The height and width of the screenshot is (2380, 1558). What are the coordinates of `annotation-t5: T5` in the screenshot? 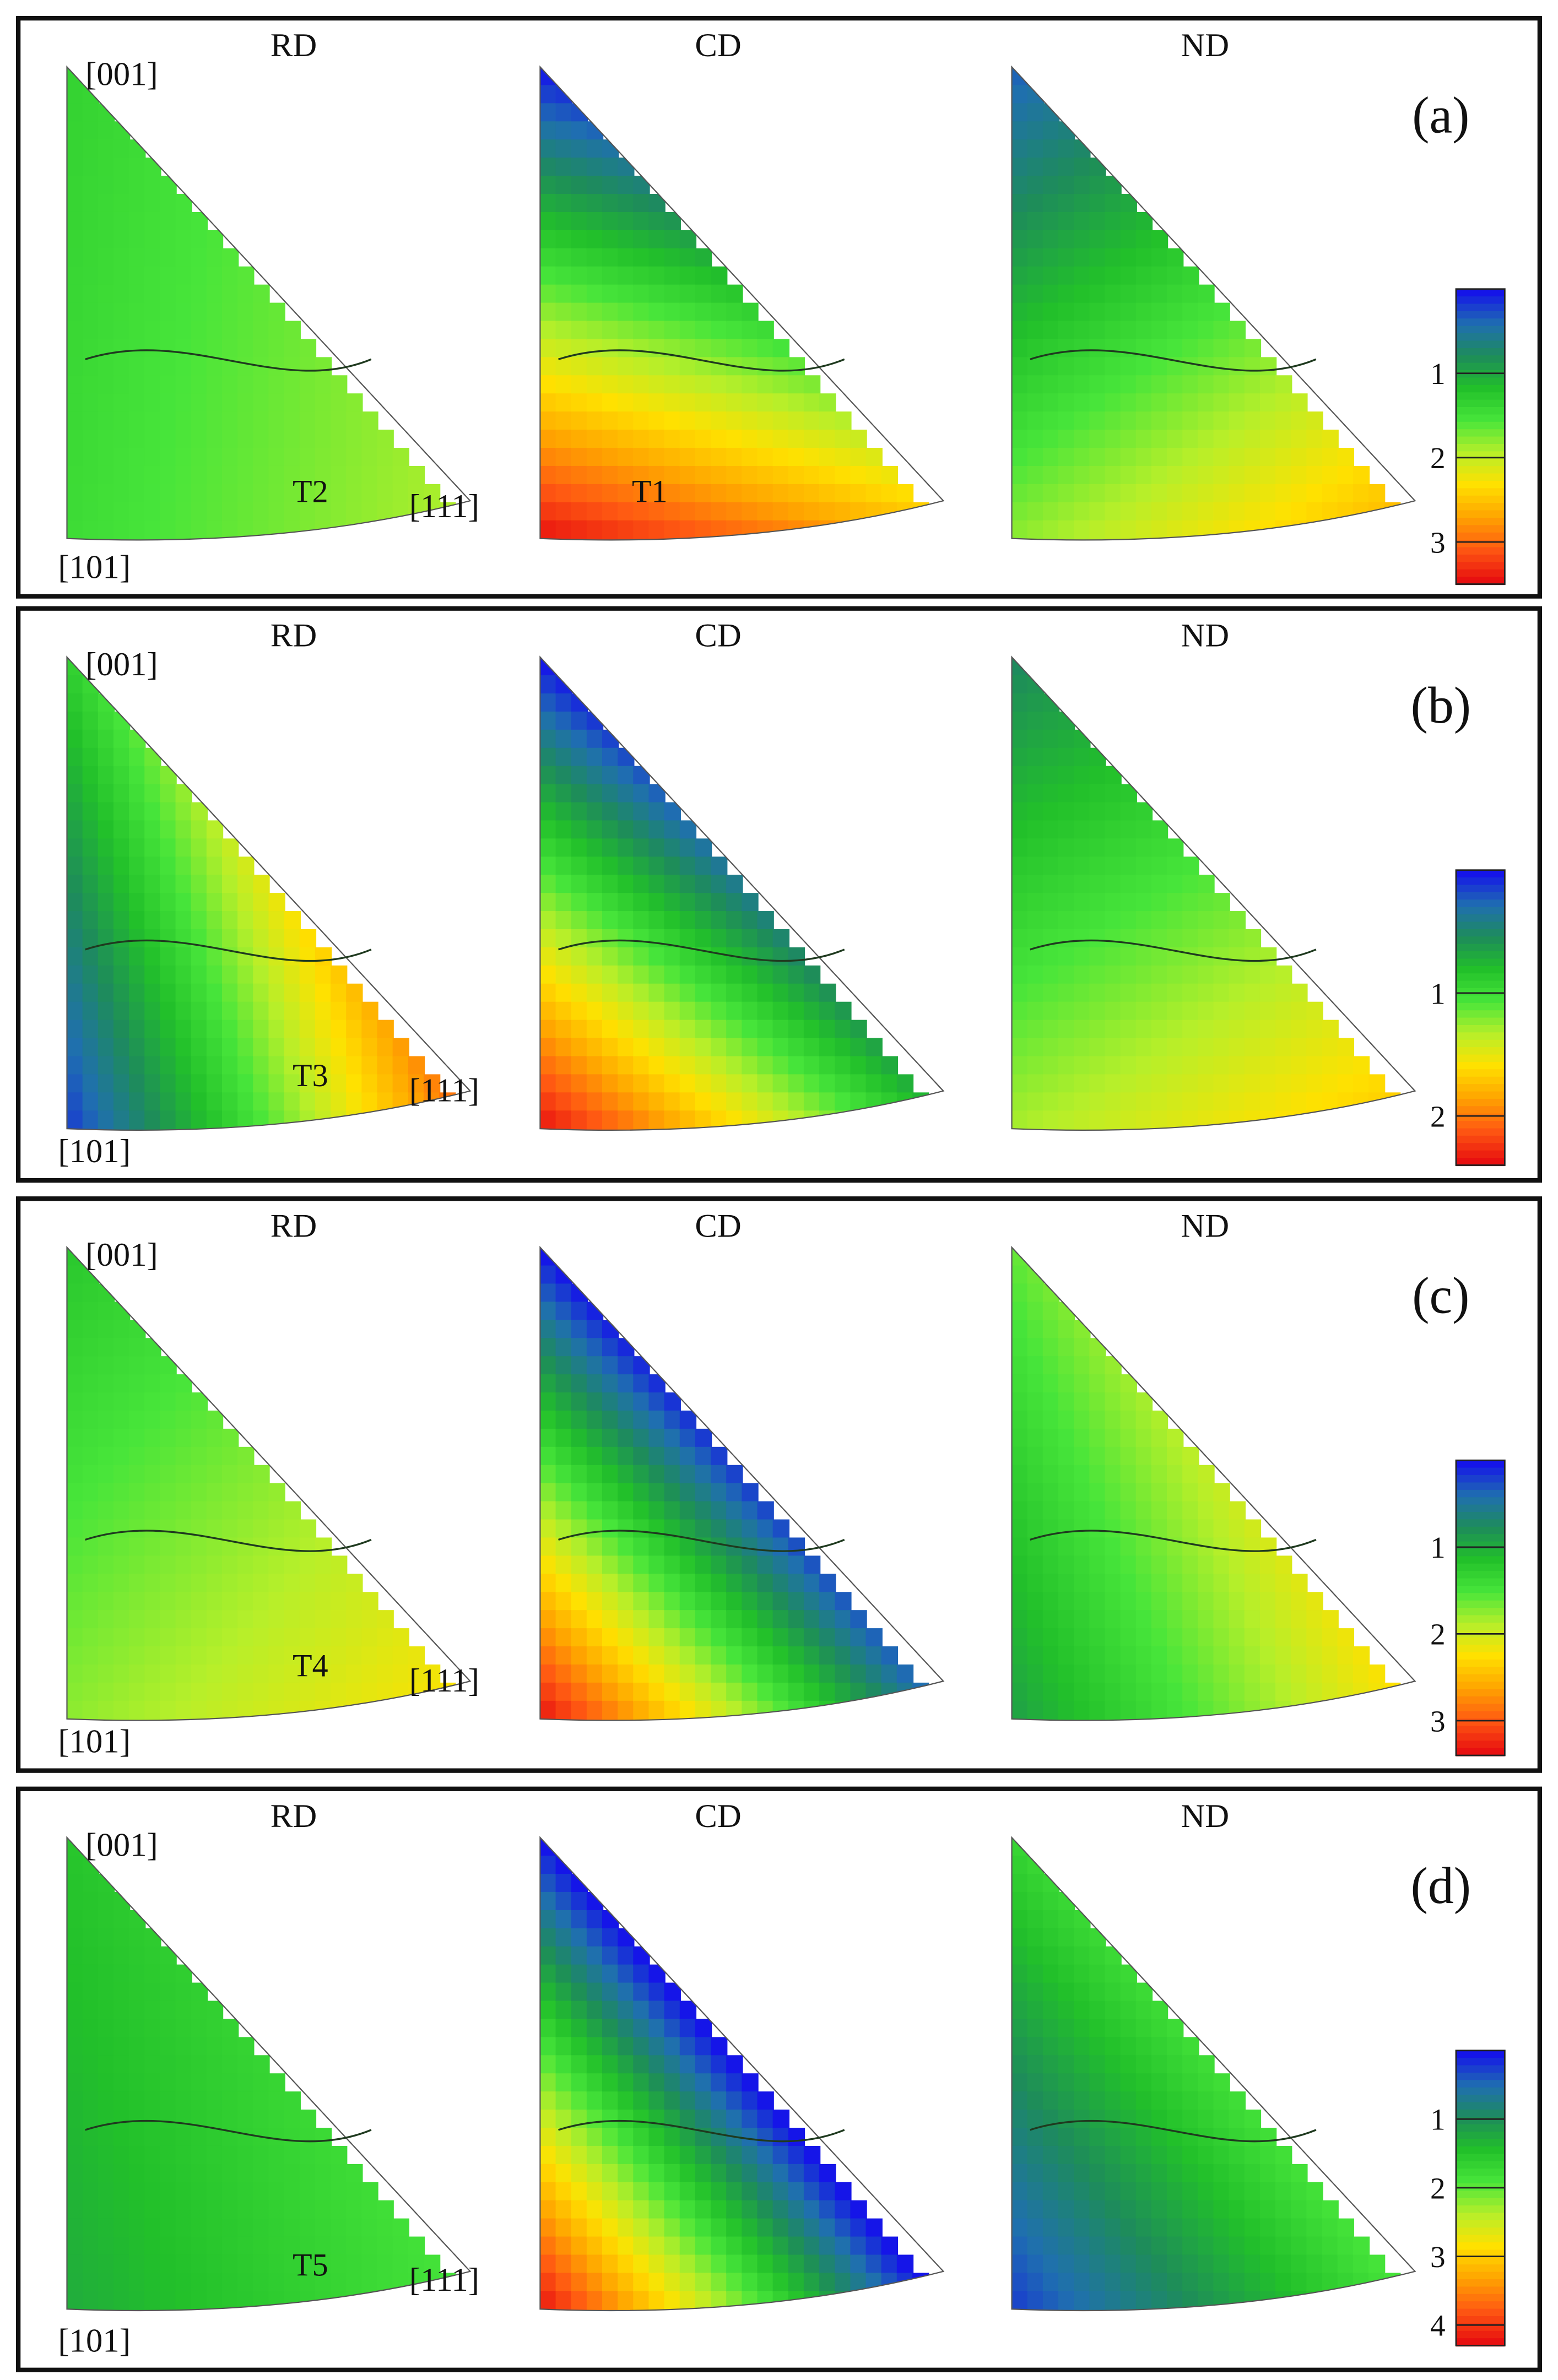 It's located at (310, 2265).